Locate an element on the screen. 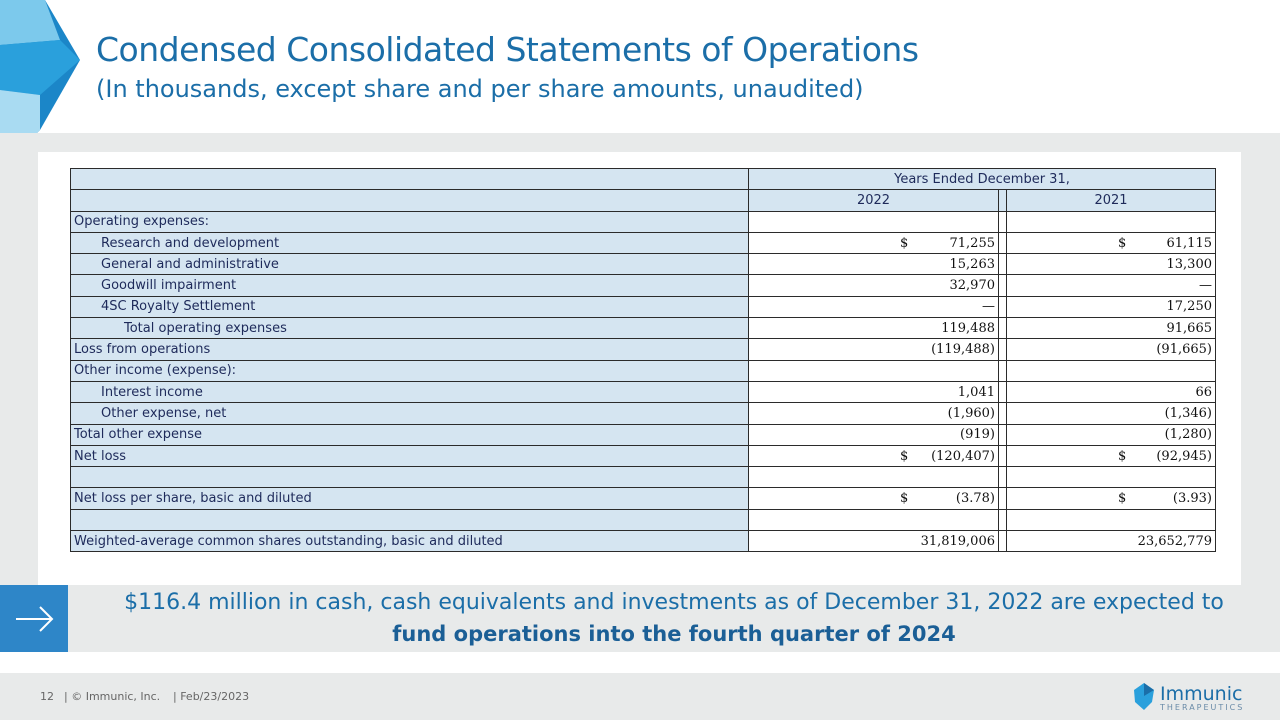 The image size is (1280, 720). value-cell: (1,280) is located at coordinates (1111, 434).